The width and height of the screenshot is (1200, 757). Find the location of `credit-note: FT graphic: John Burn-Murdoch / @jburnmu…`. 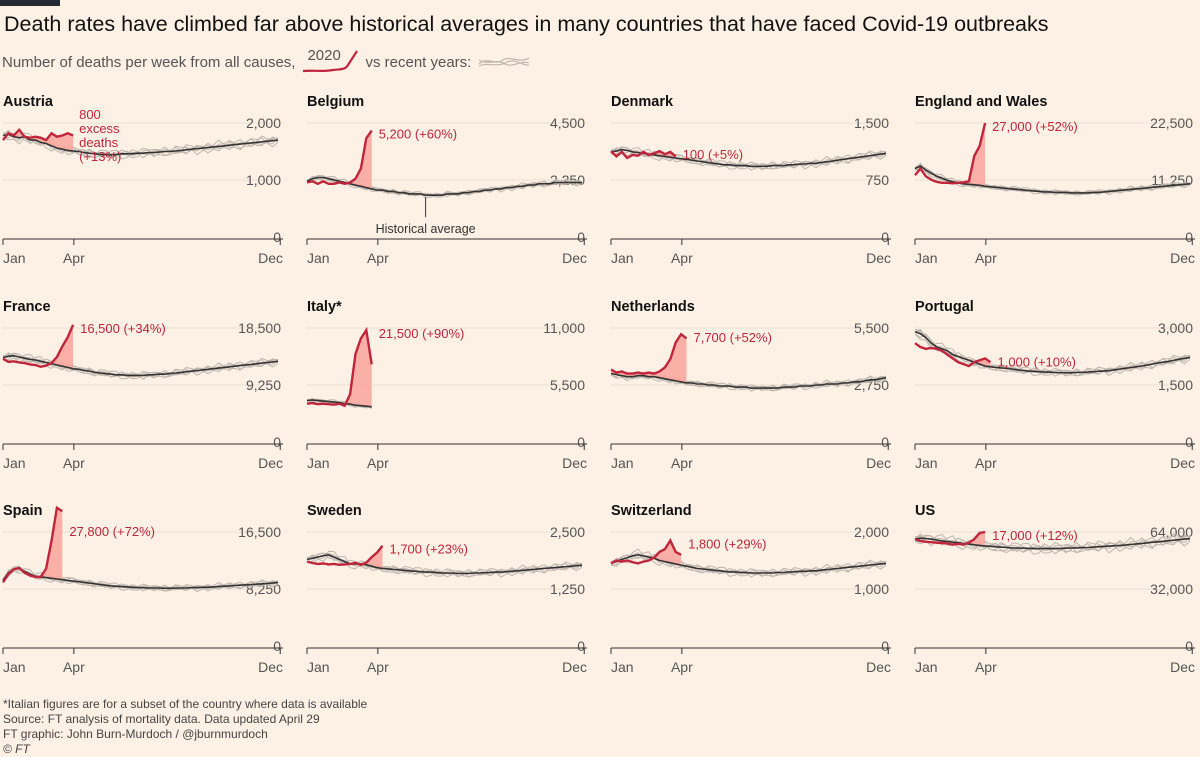

credit-note: FT graphic: John Burn-Murdoch / @jburnmu… is located at coordinates (135, 734).